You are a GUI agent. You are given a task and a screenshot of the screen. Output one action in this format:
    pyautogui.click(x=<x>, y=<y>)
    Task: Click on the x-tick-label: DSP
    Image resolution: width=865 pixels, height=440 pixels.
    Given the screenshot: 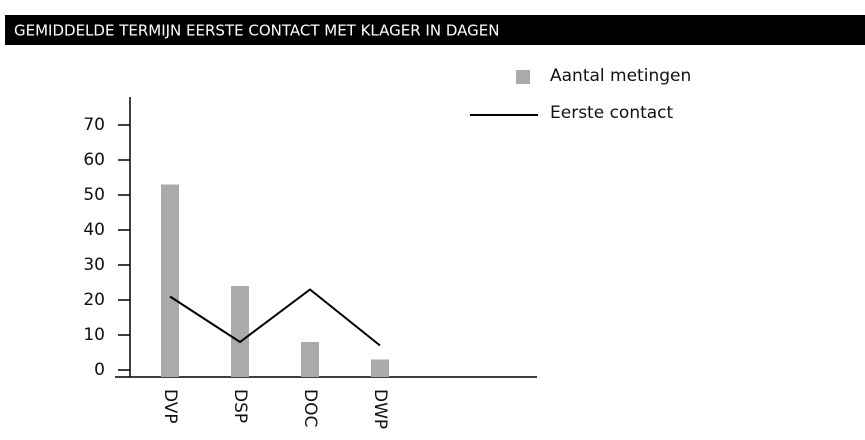 What is the action you would take?
    pyautogui.click(x=240, y=406)
    